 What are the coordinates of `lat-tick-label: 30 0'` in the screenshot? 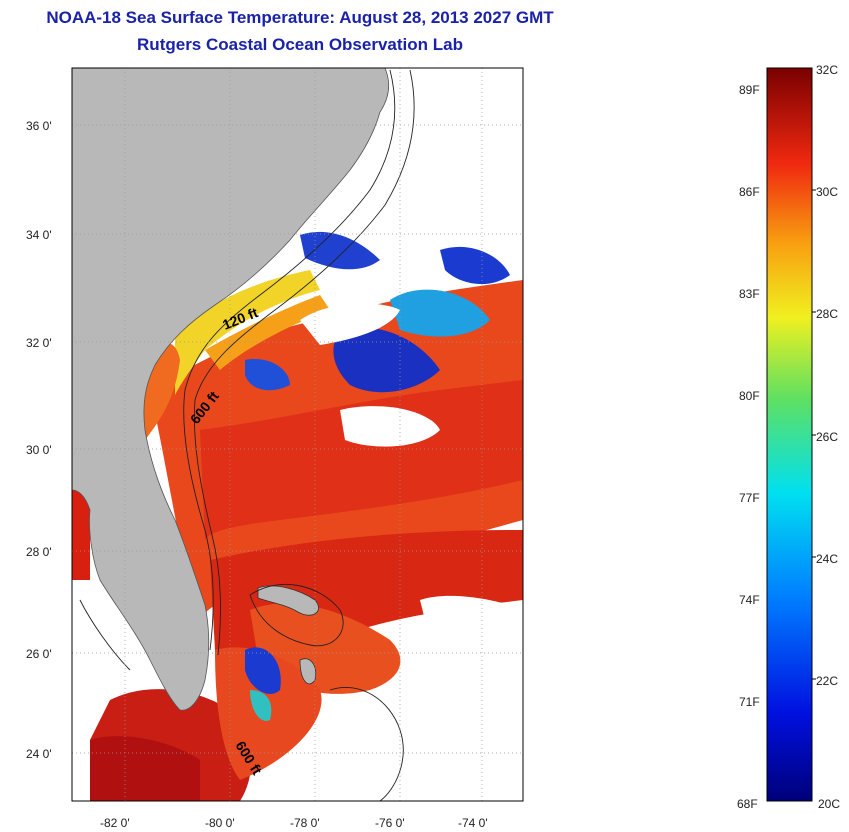 It's located at (39, 450).